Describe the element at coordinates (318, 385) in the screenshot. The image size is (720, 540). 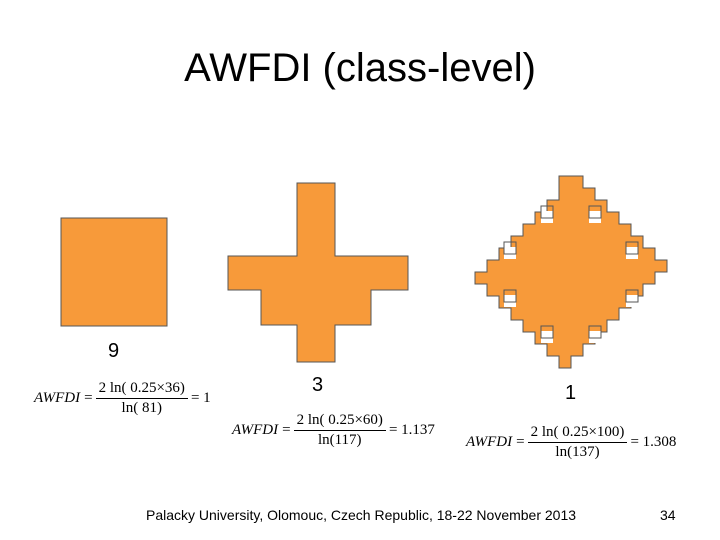
I see `cross-value: 3` at that location.